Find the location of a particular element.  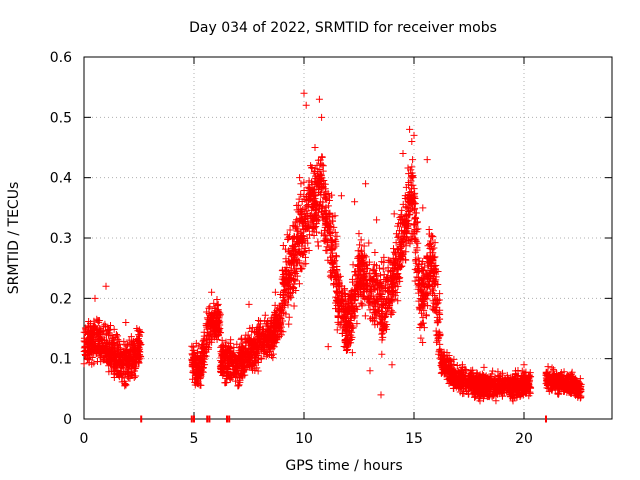

x-axis-label: GPS time / hours is located at coordinates (343, 466).